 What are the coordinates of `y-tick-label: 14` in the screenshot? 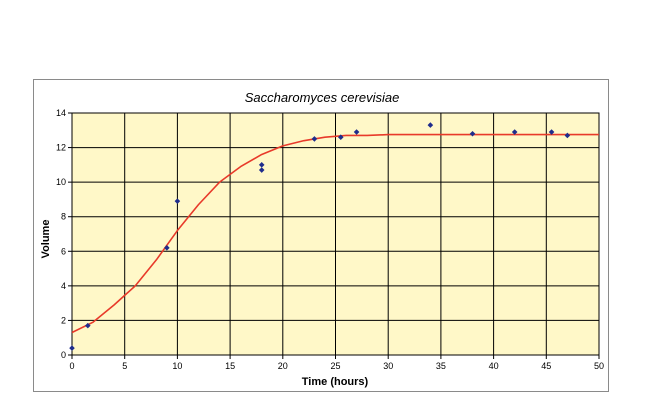 It's located at (61, 113).